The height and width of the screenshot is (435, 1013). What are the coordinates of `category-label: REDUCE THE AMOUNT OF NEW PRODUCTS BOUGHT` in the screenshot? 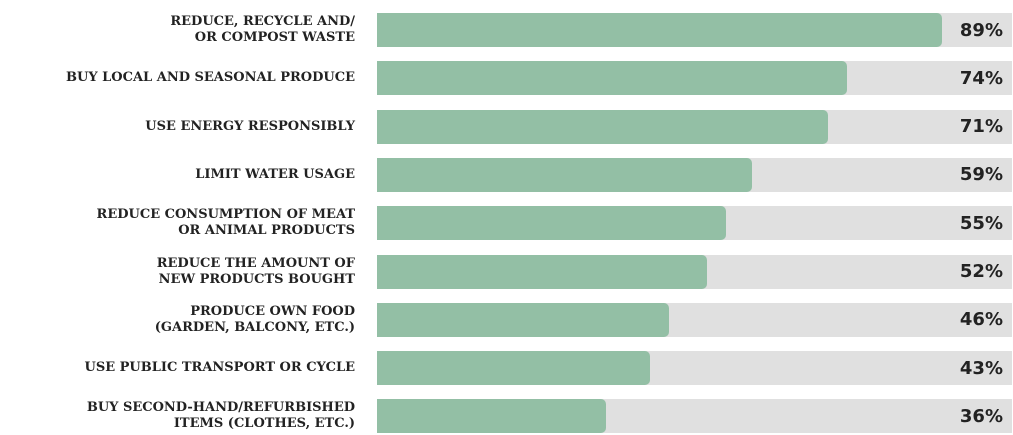 It's located at (255, 271).